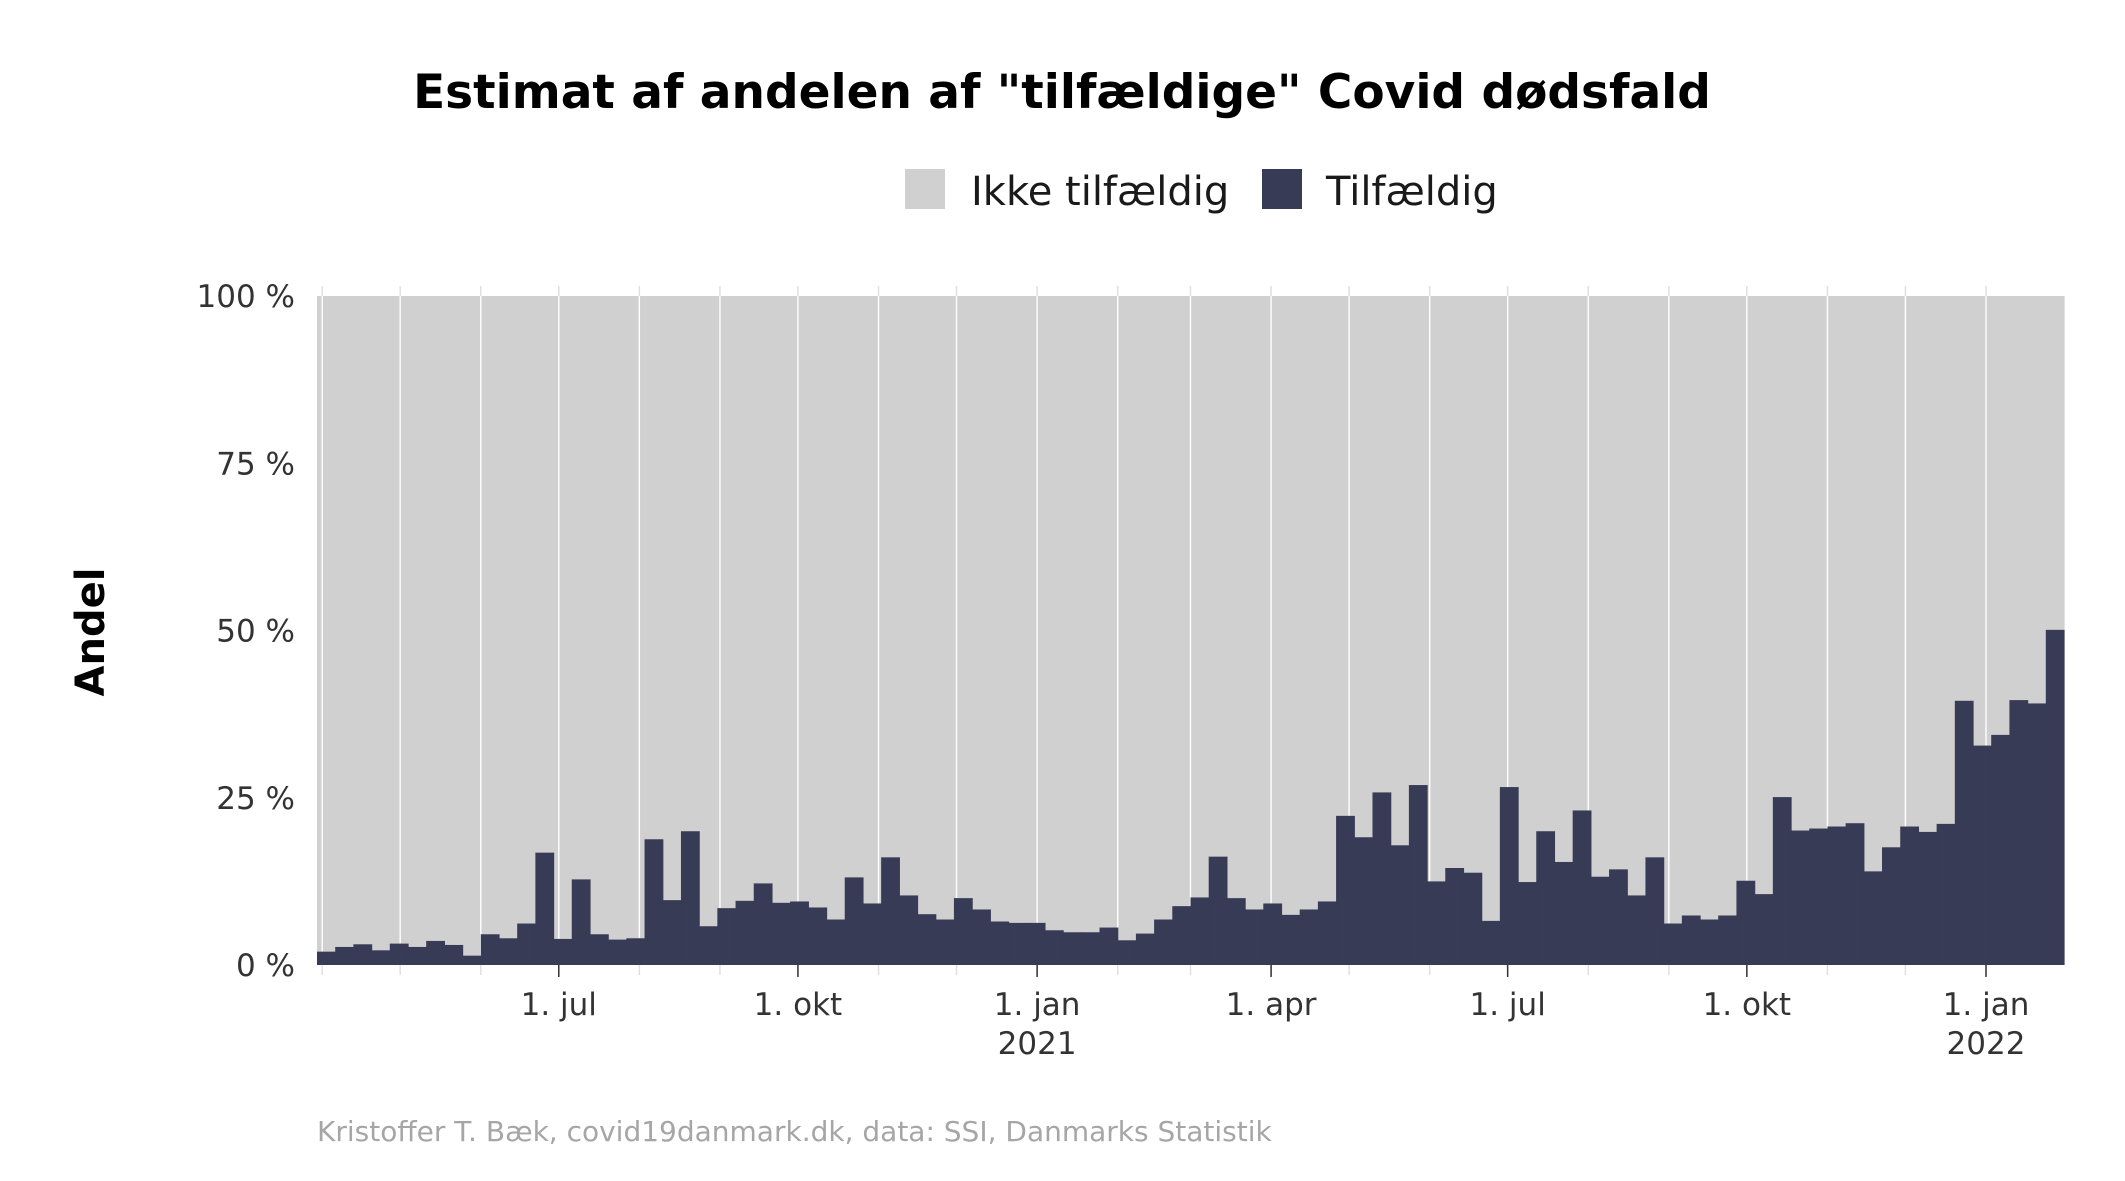  I want to click on legend-label-tilfaeldig: Tilfældig, so click(1411, 192).